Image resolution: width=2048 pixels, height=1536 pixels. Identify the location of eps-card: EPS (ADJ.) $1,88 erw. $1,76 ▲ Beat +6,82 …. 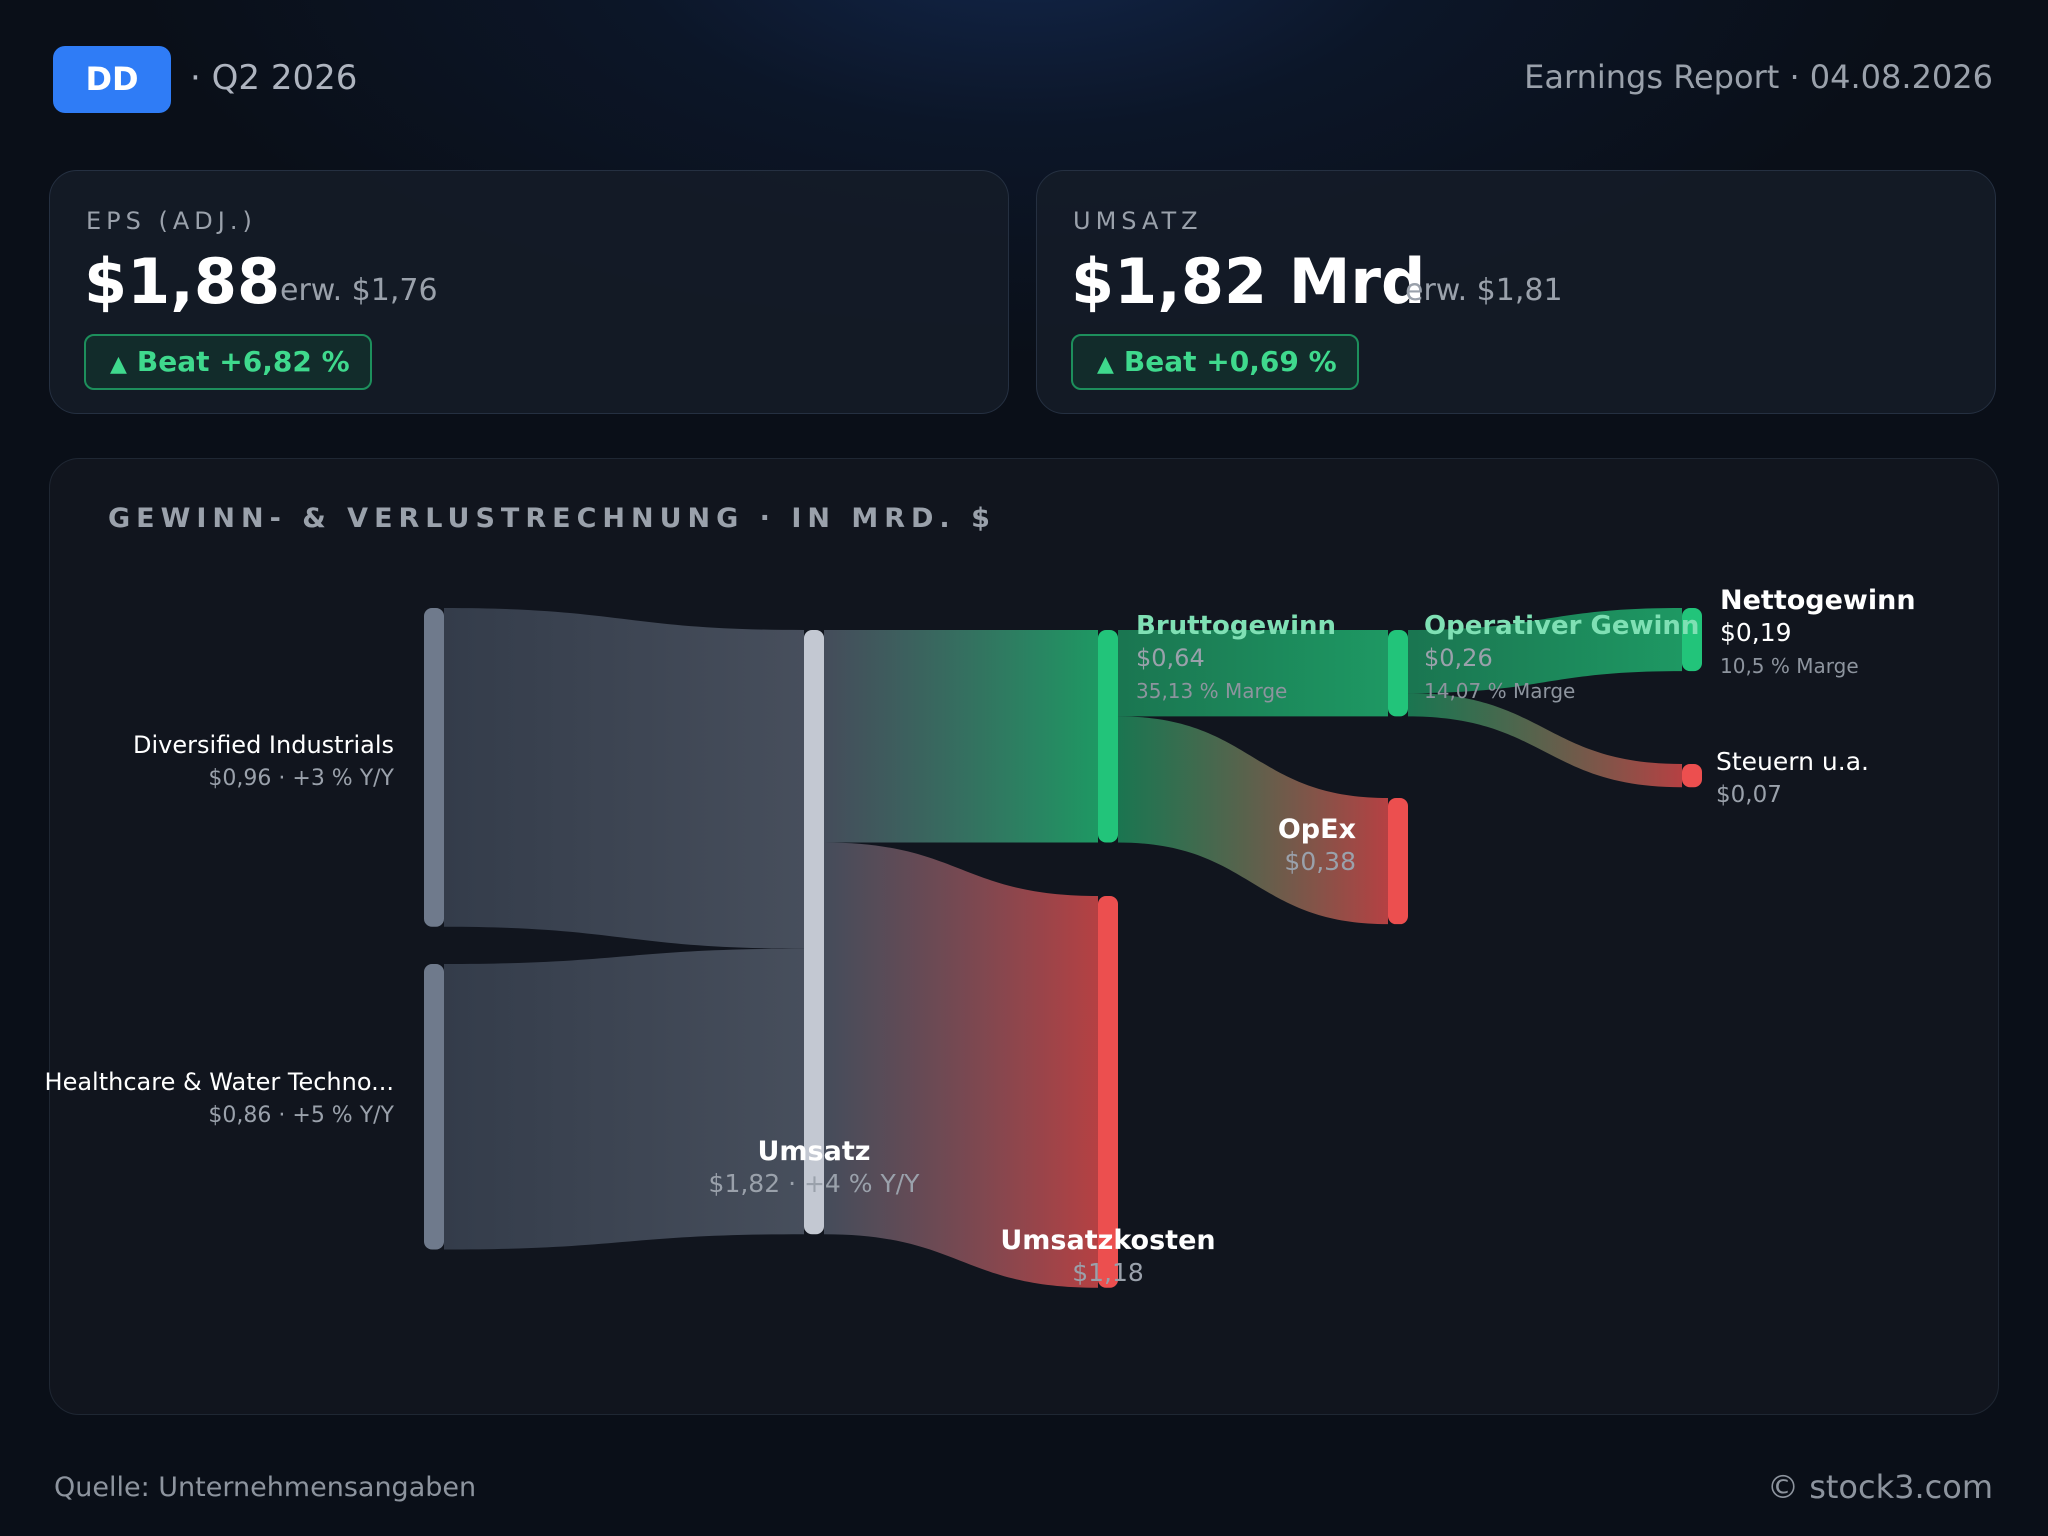
(529, 292).